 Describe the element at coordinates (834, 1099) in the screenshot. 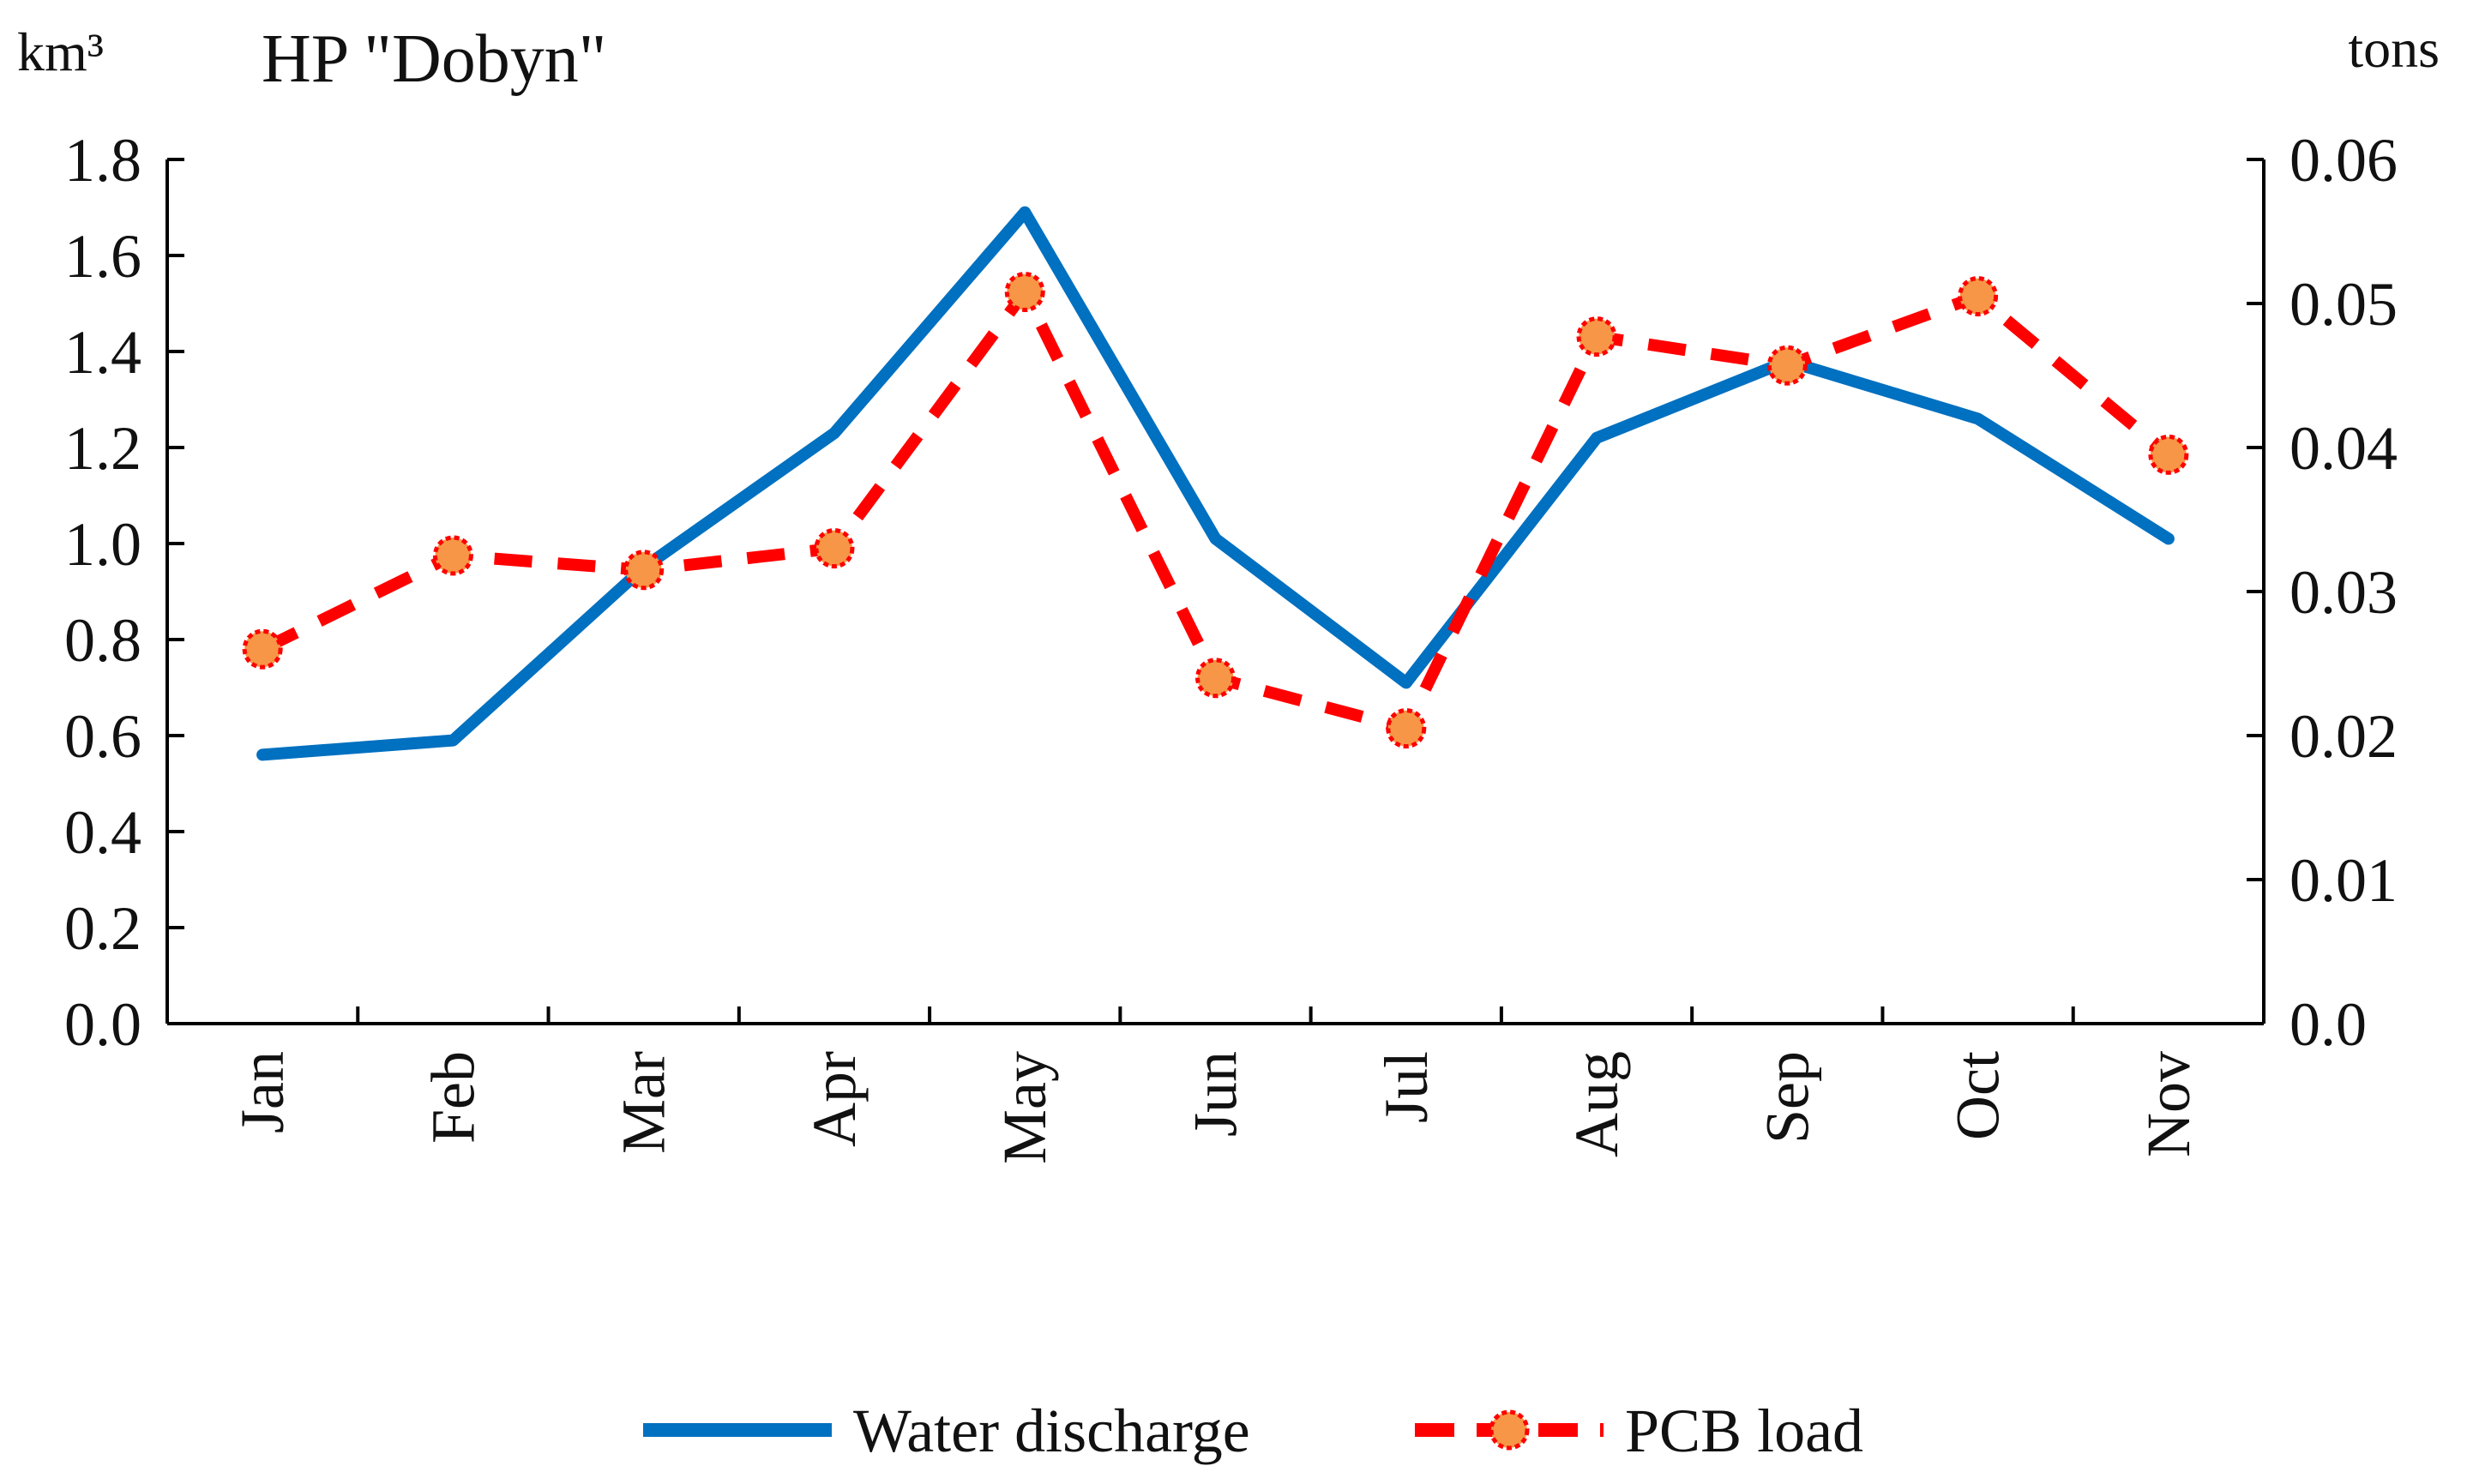

I see `x-tick-label: Apr` at that location.